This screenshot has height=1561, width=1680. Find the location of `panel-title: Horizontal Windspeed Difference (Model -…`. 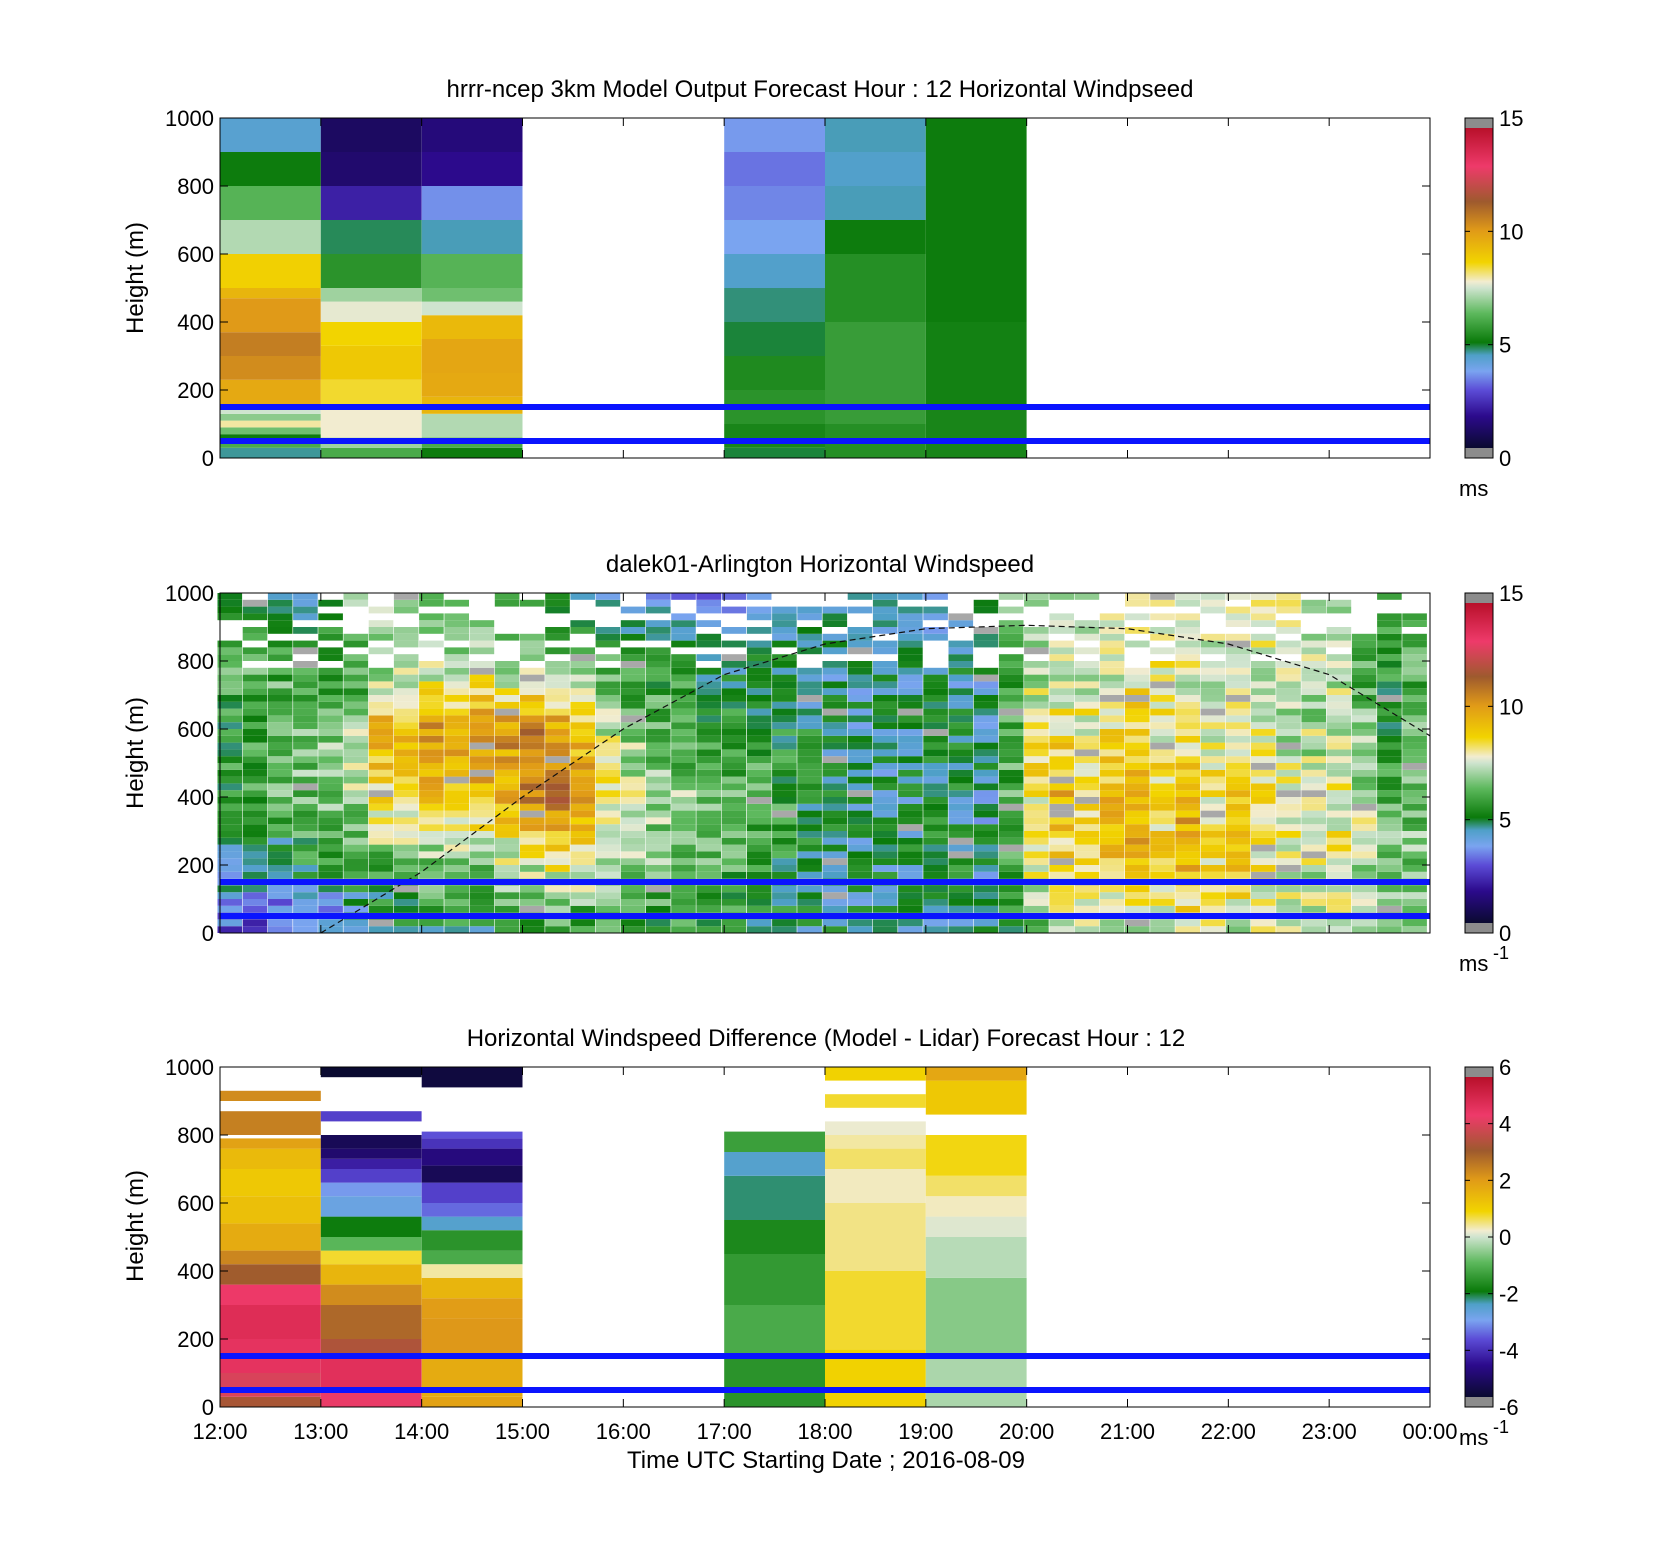

panel-title: Horizontal Windspeed Difference (Model -… is located at coordinates (826, 1038).